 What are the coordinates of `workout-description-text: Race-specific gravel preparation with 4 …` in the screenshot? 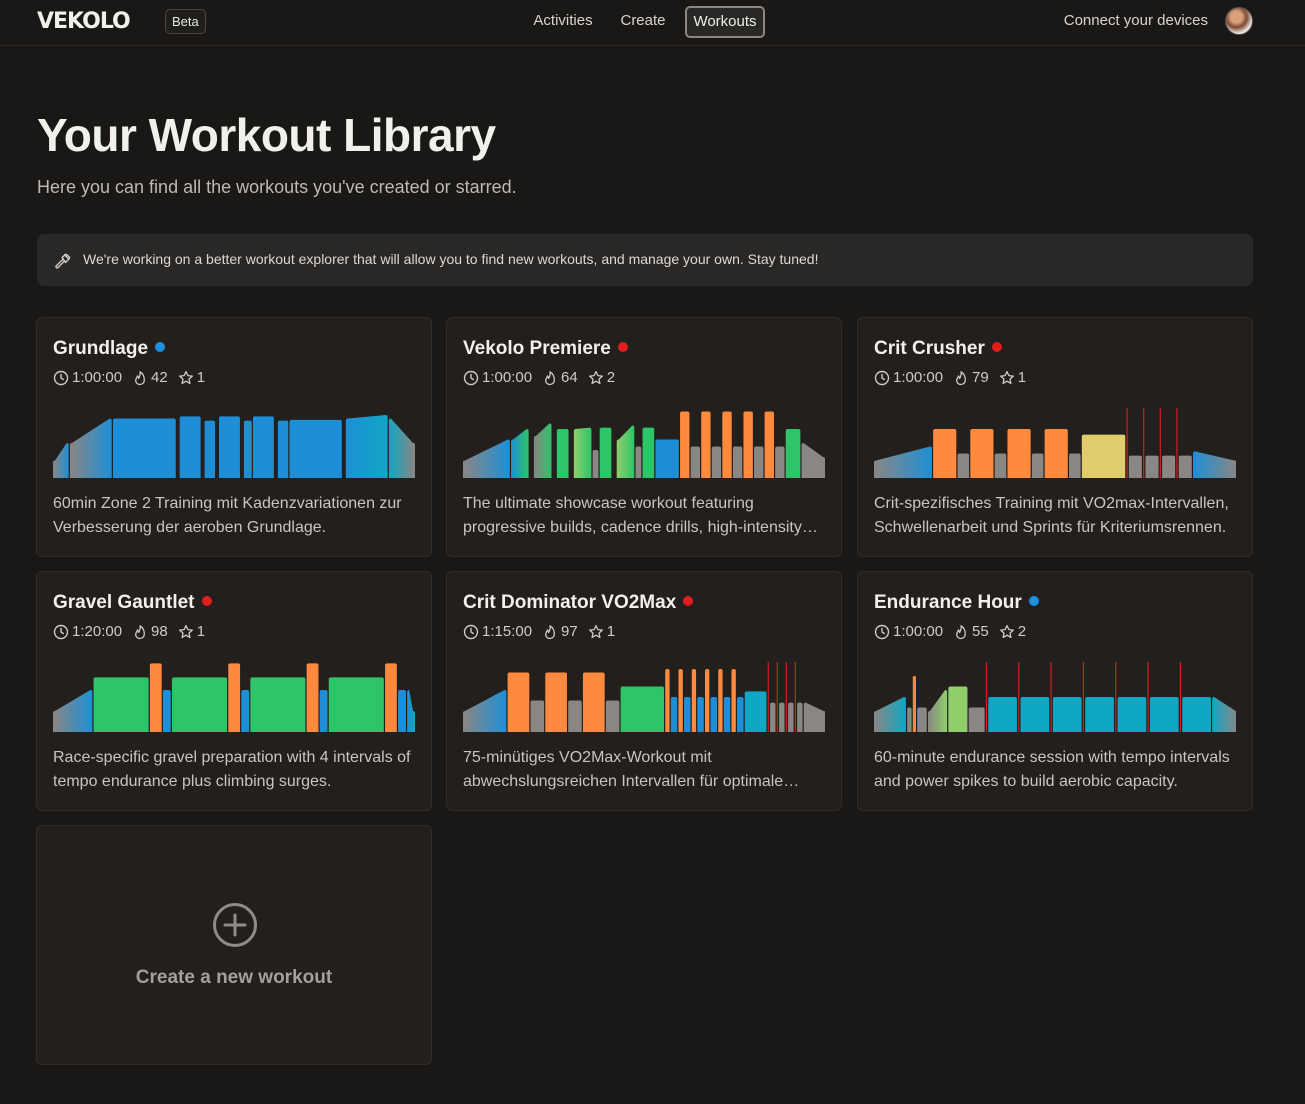 It's located at (232, 769).